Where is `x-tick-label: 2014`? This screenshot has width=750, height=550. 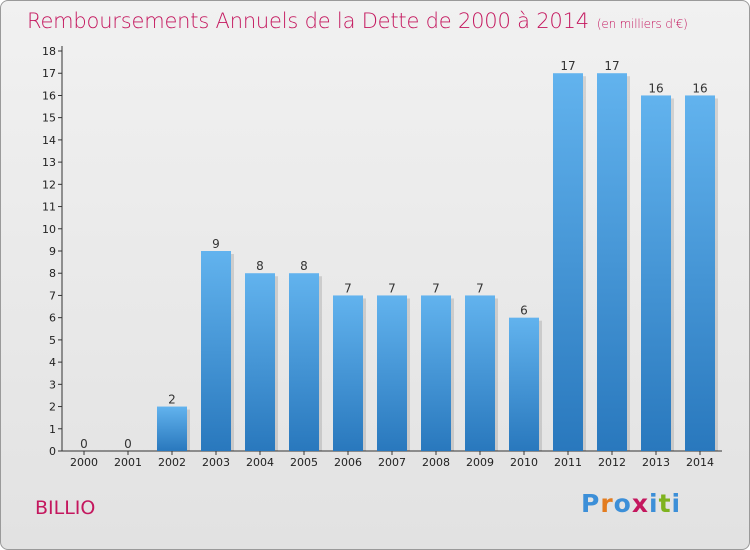
x-tick-label: 2014 is located at coordinates (700, 462).